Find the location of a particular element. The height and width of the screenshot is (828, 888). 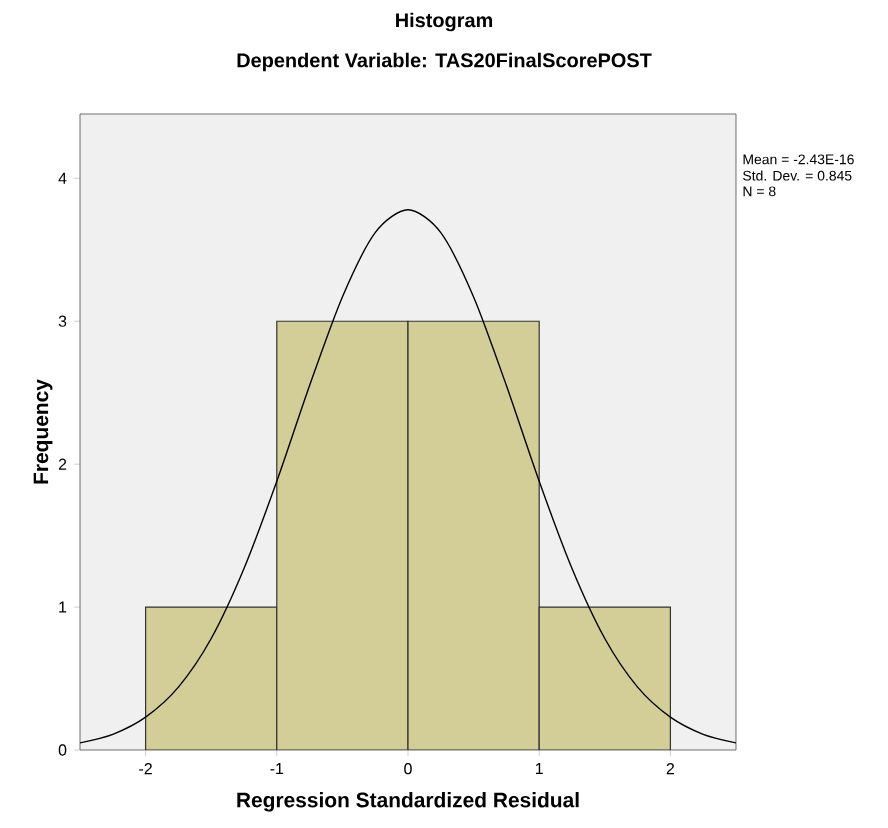

chart-title: Histogram is located at coordinates (444, 22).